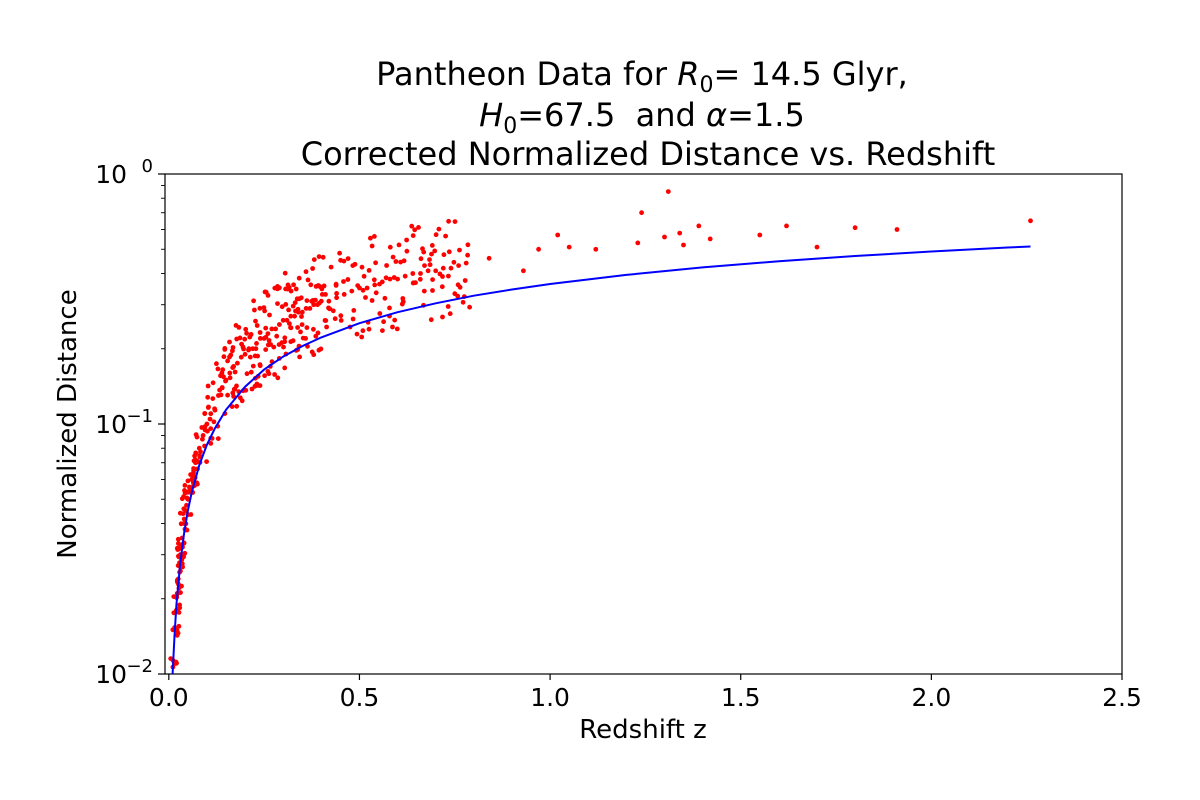 The image size is (1200, 800). Describe the element at coordinates (645, 693) in the screenshot. I see `x-axis: 0.0 0.5 1.0 1.5 2.0 2.5` at that location.